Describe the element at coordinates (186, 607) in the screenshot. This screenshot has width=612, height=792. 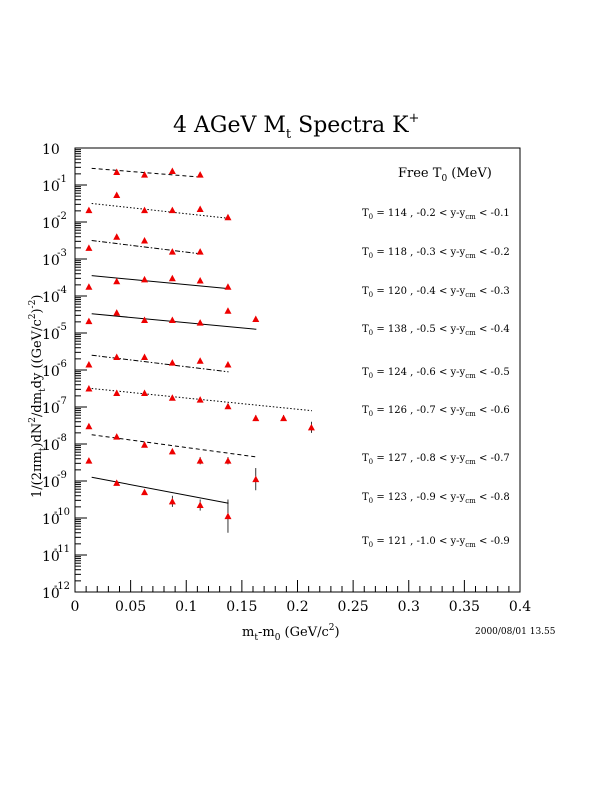
I see `x-tick-label: 0.1` at that location.